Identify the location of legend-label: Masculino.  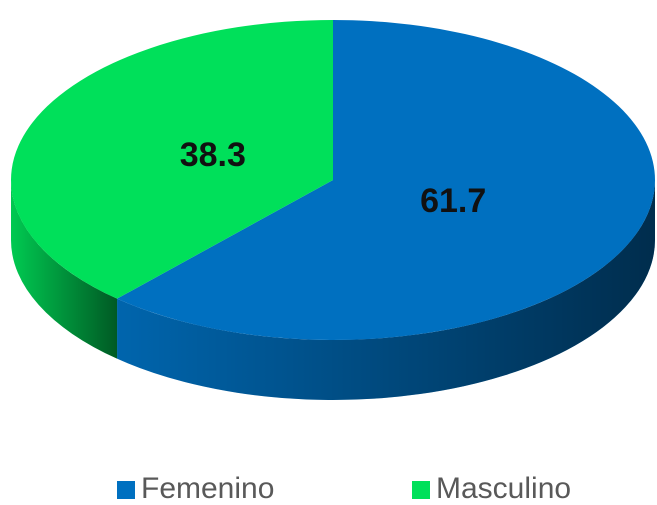
(503, 488).